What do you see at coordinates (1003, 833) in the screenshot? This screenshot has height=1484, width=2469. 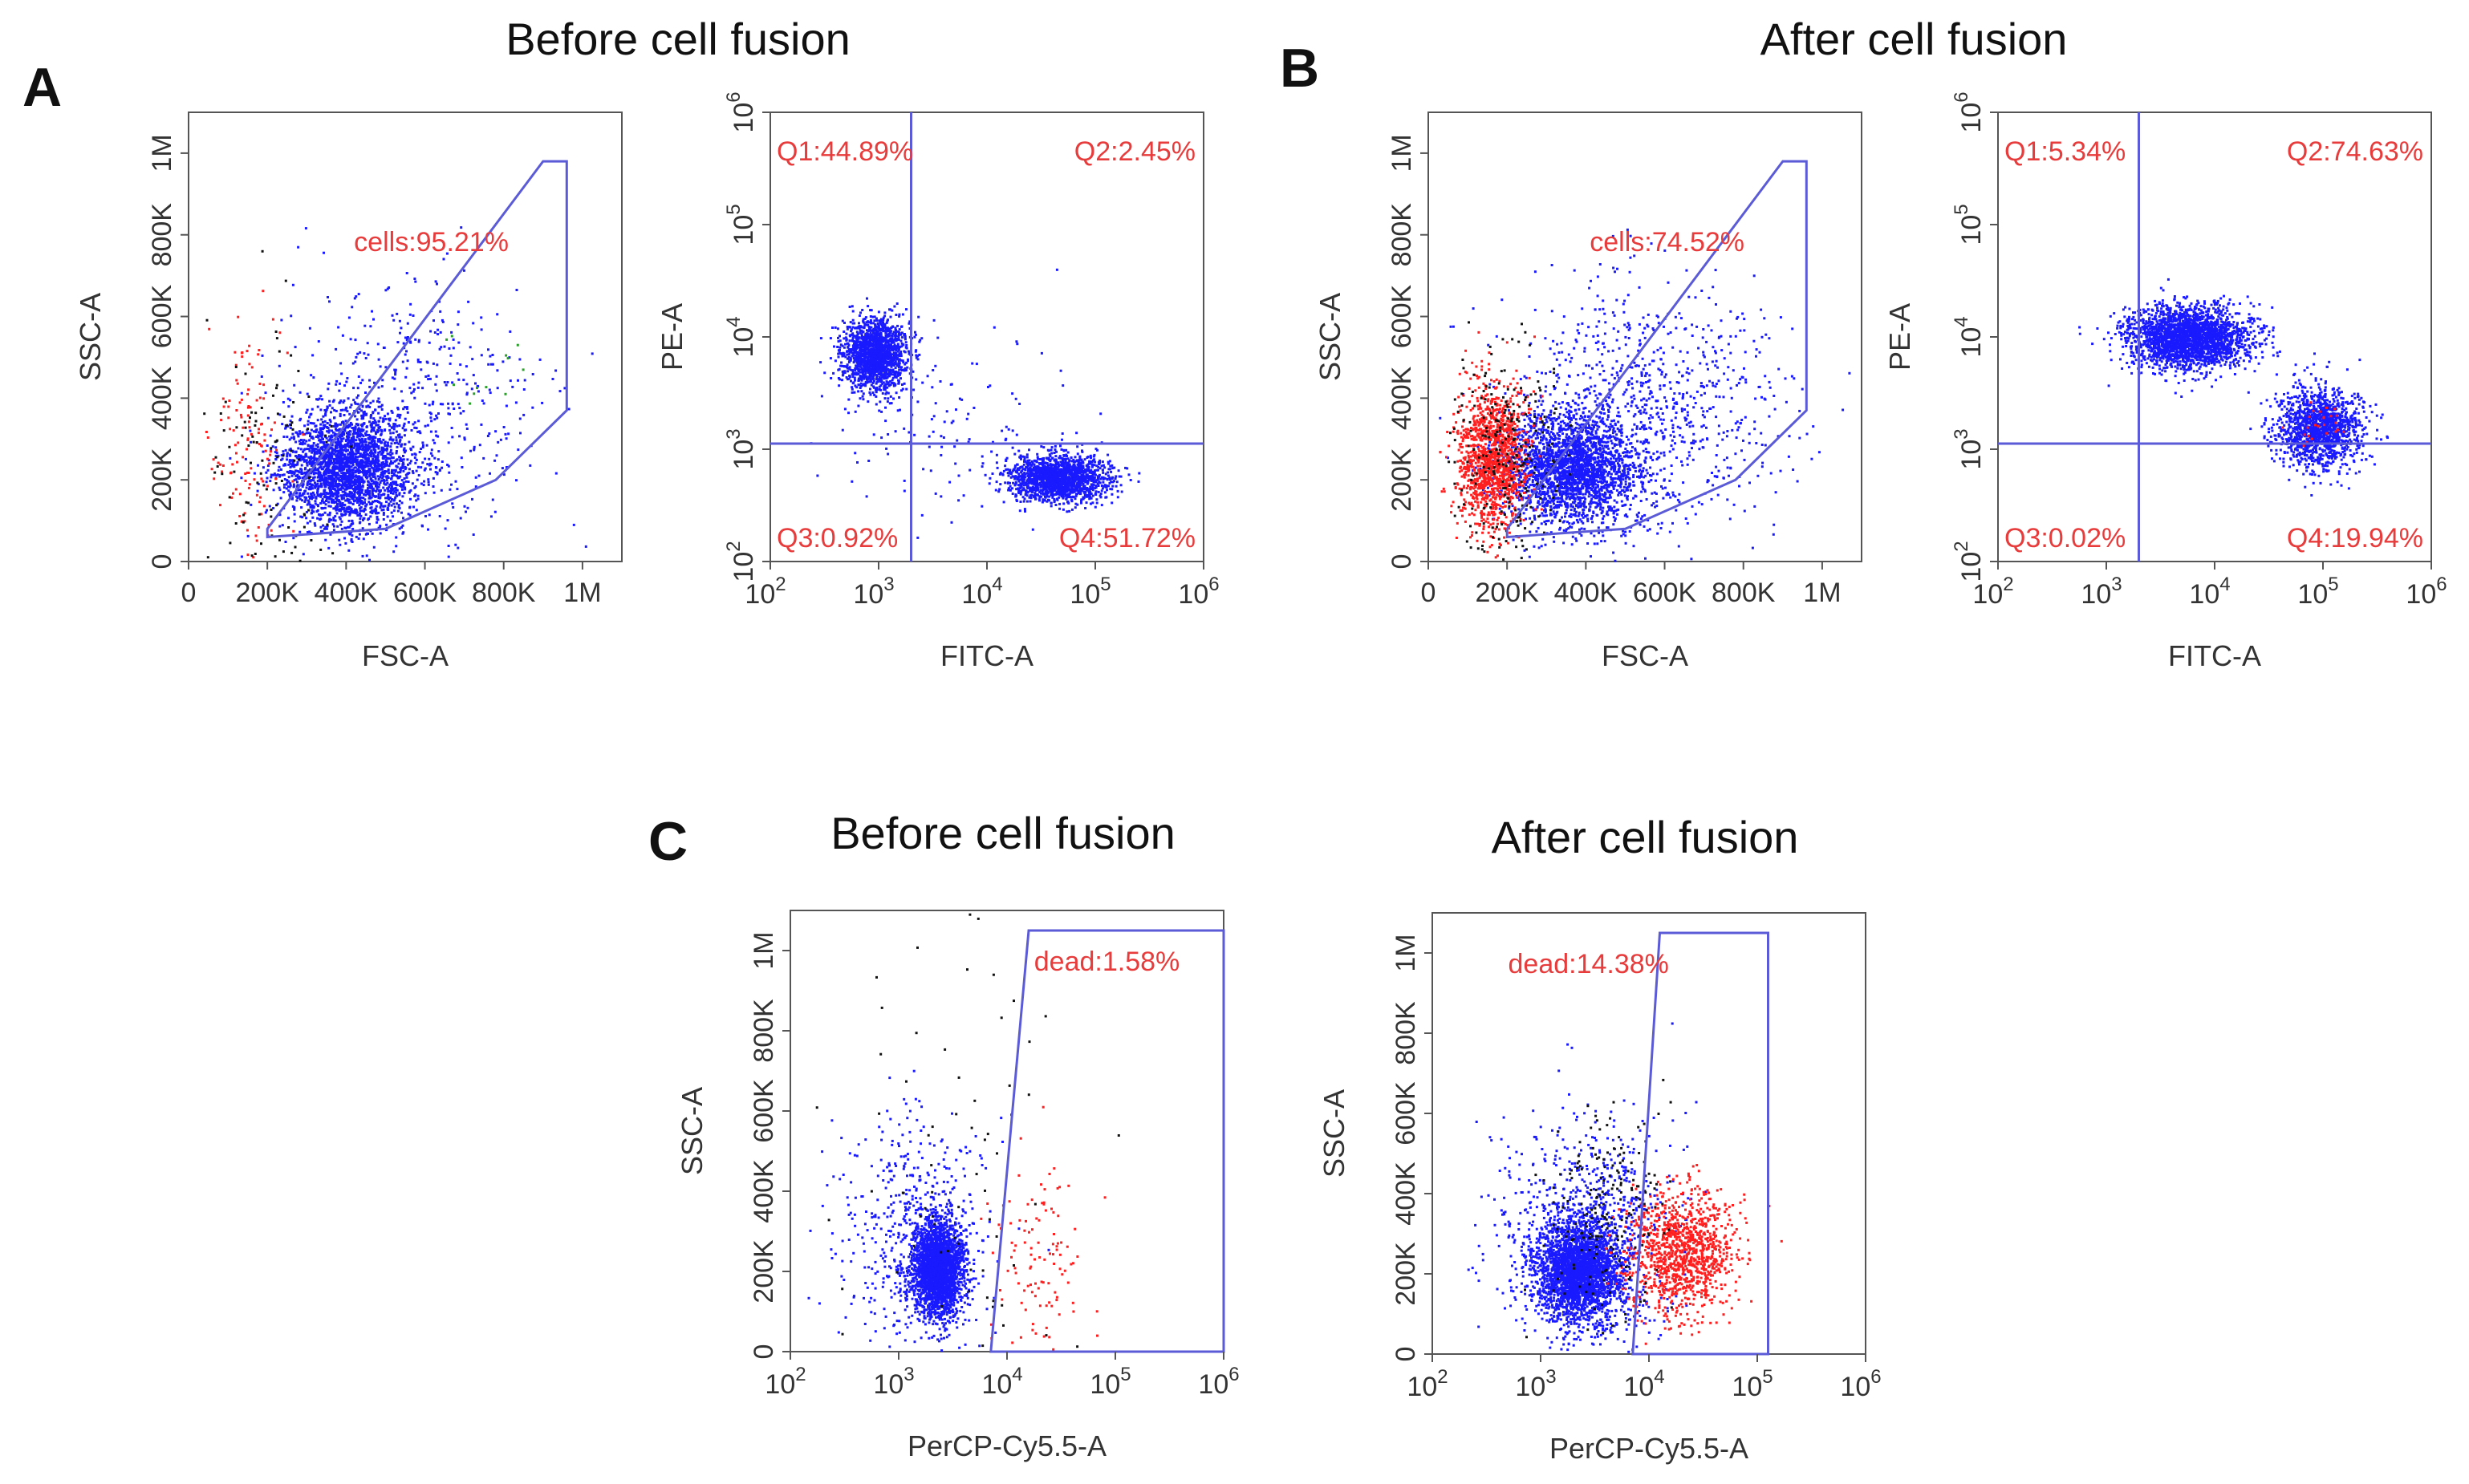 I see `panel-c-title-before: Before cell fusion` at bounding box center [1003, 833].